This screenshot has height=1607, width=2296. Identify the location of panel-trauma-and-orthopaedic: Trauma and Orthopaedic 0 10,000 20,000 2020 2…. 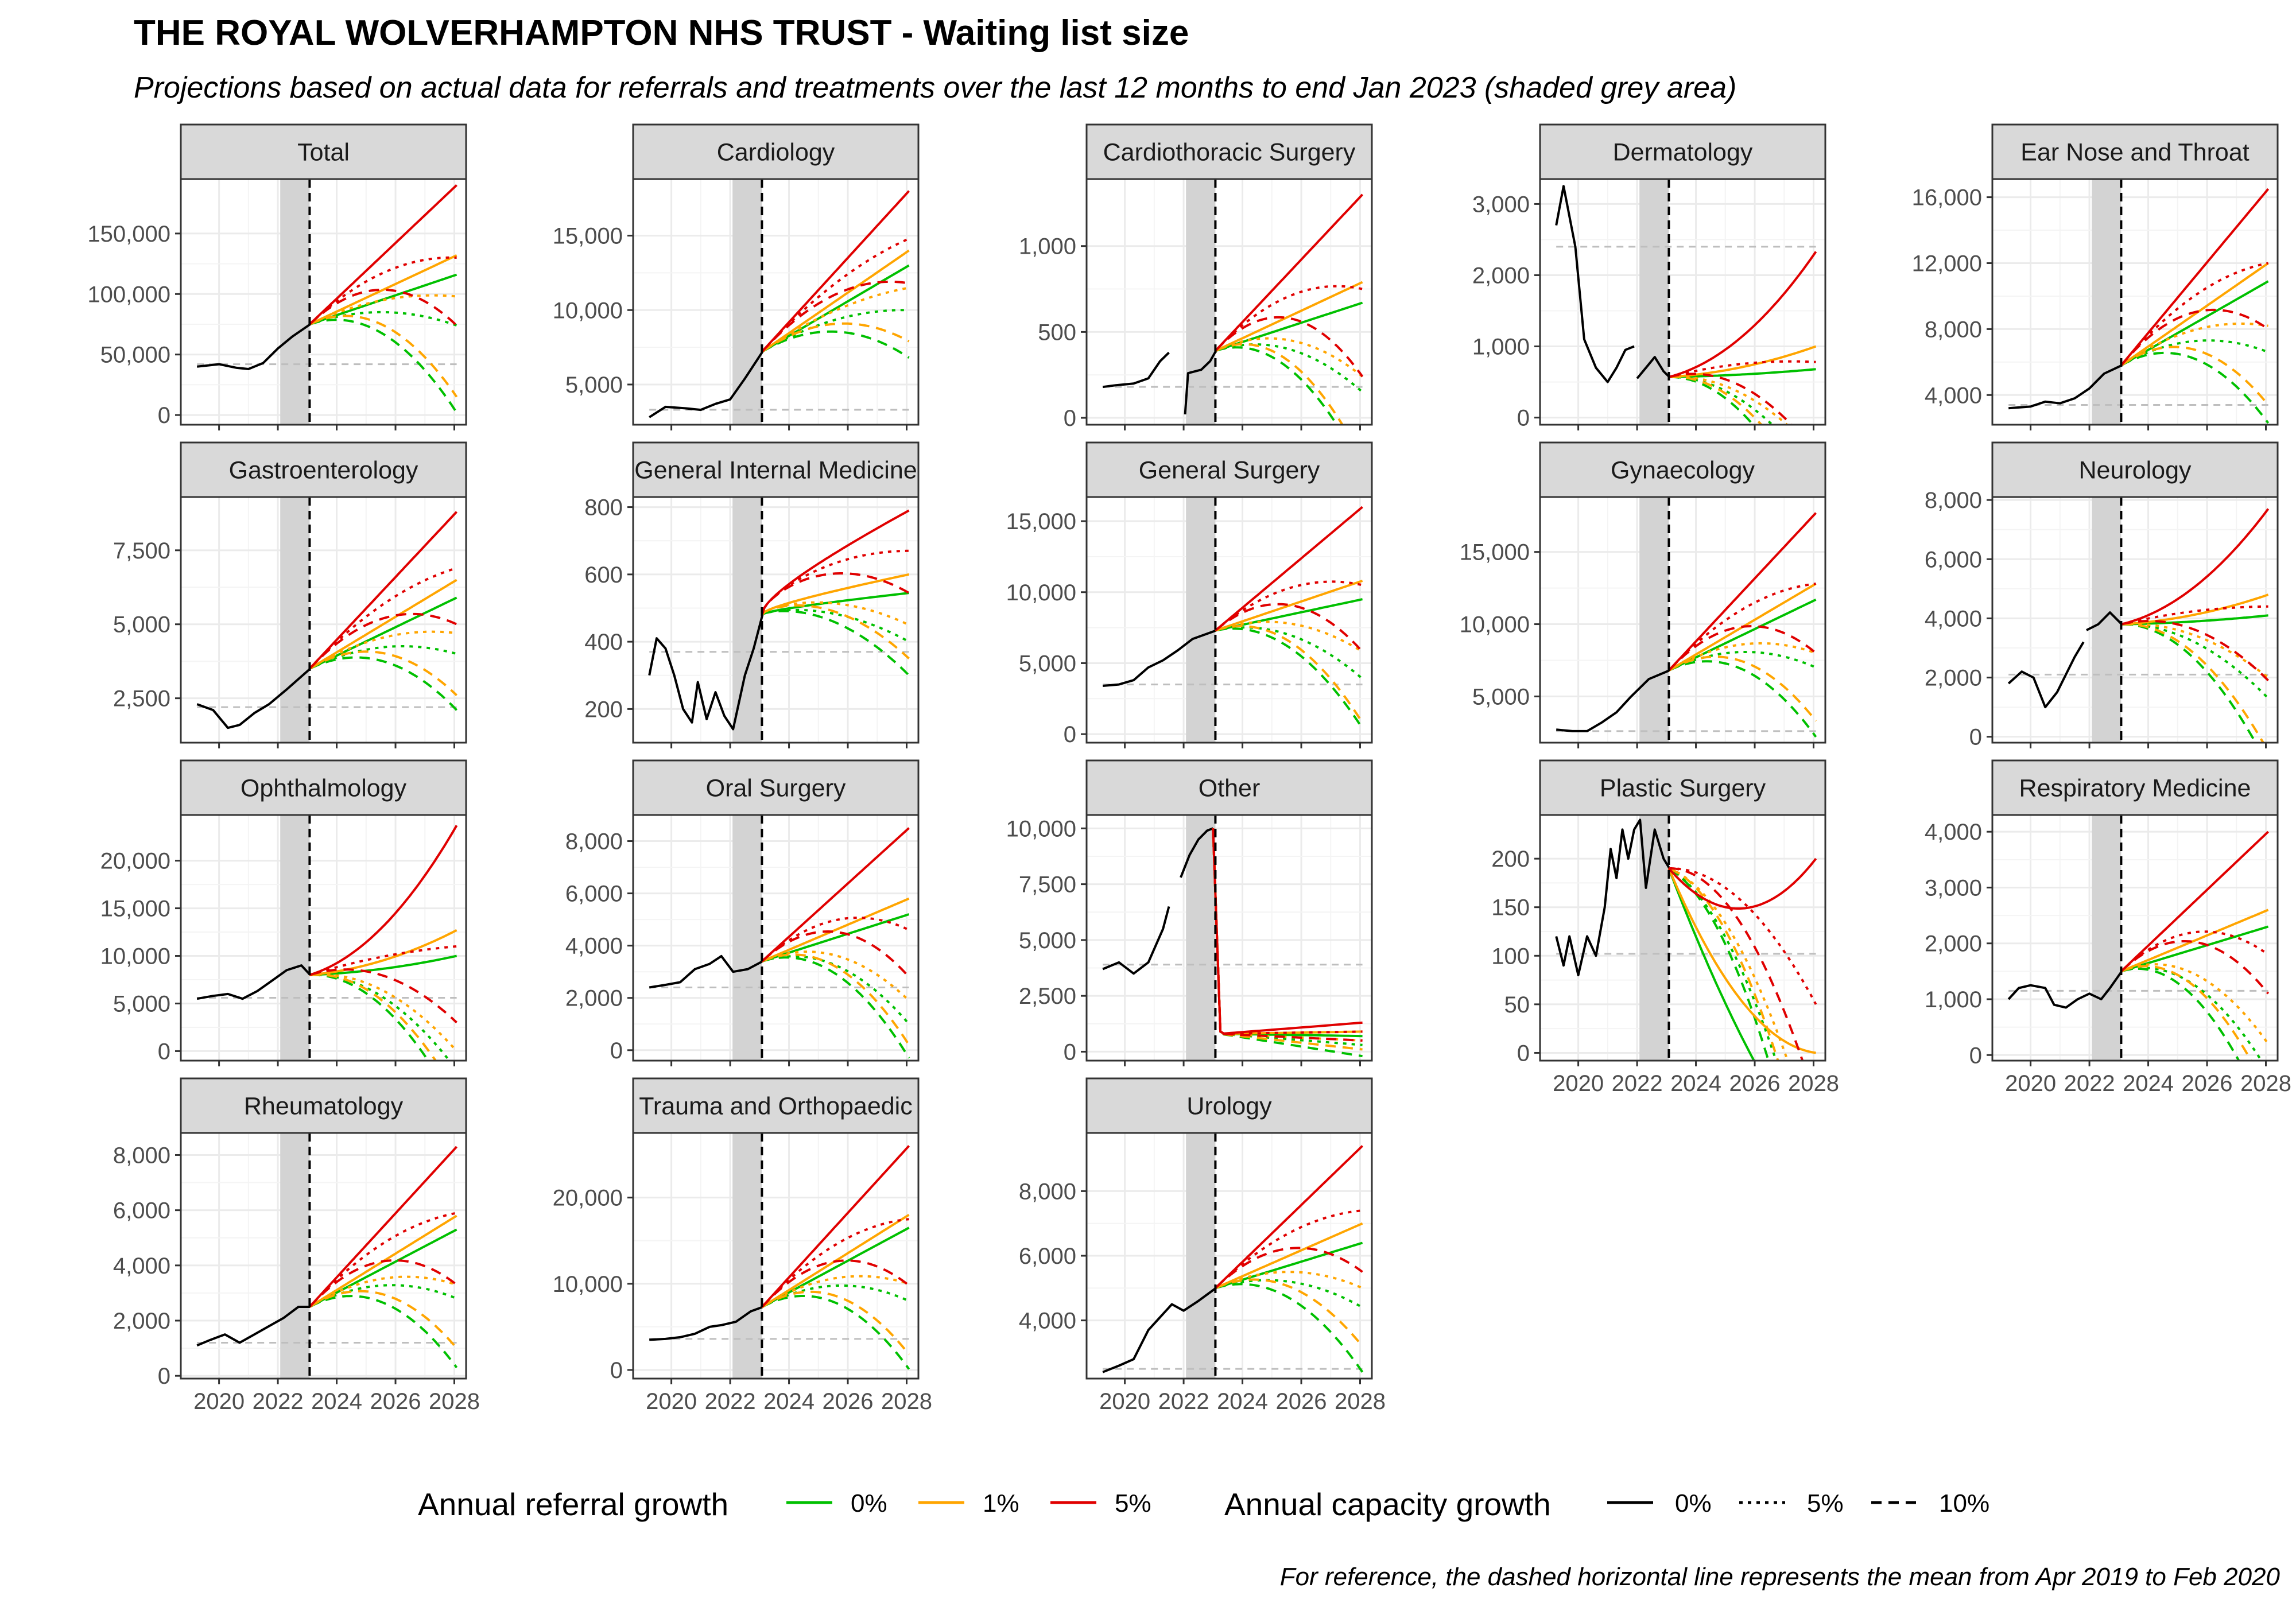
(742, 1245).